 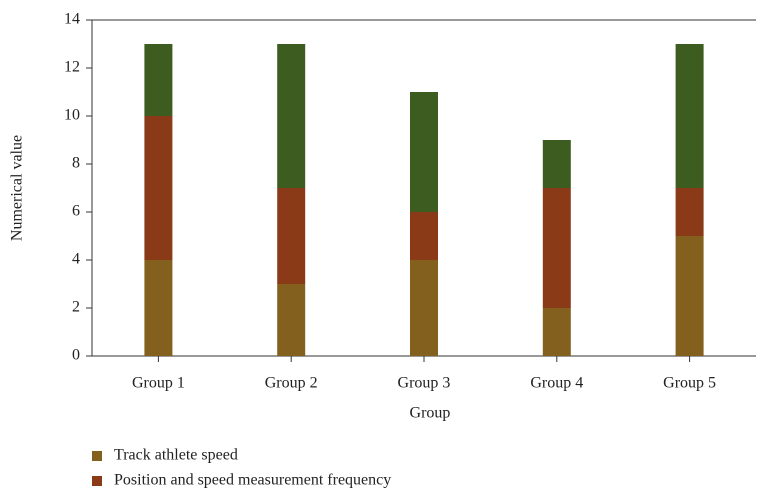 What do you see at coordinates (158, 383) in the screenshot?
I see `x-tick-label: Group 1` at bounding box center [158, 383].